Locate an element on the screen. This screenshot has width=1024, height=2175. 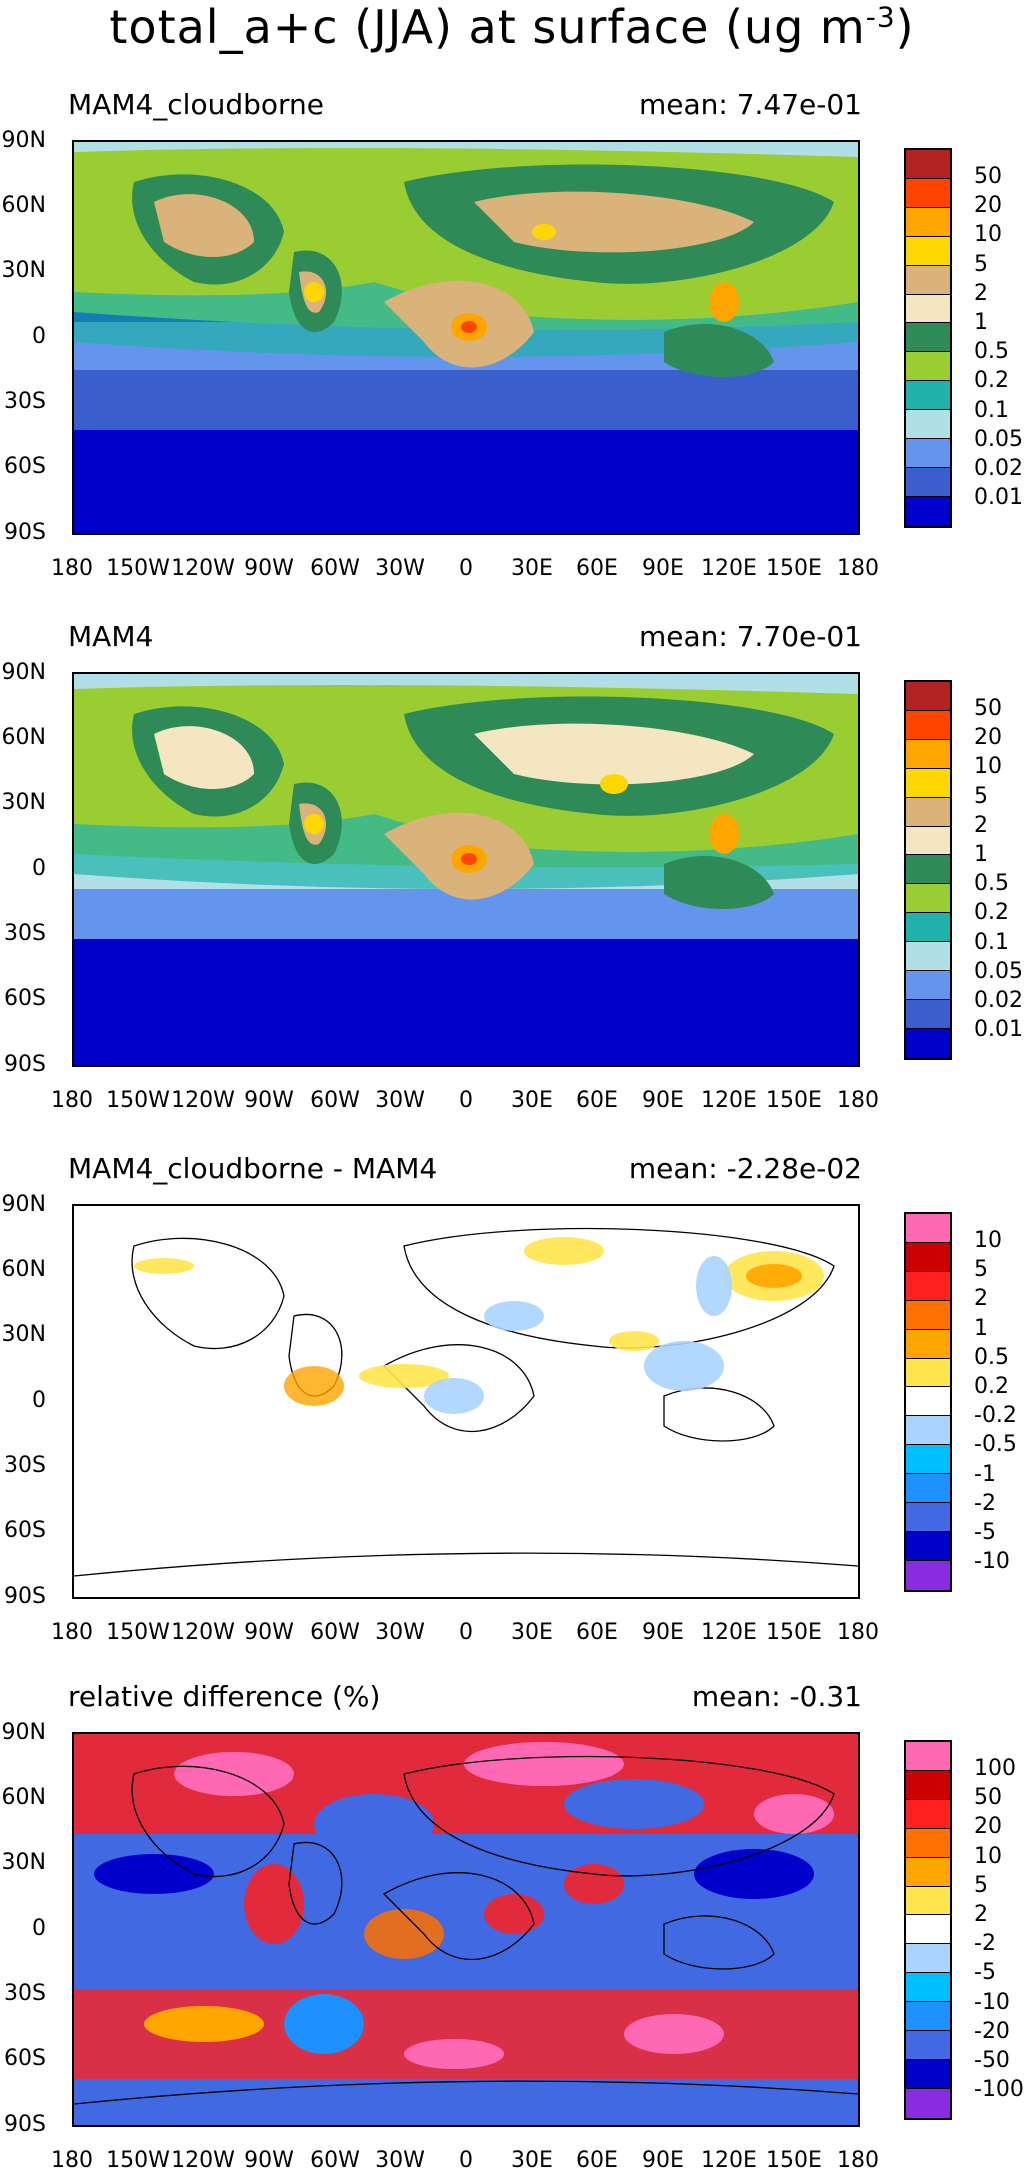
lat-label: 30N is located at coordinates (23, 270).